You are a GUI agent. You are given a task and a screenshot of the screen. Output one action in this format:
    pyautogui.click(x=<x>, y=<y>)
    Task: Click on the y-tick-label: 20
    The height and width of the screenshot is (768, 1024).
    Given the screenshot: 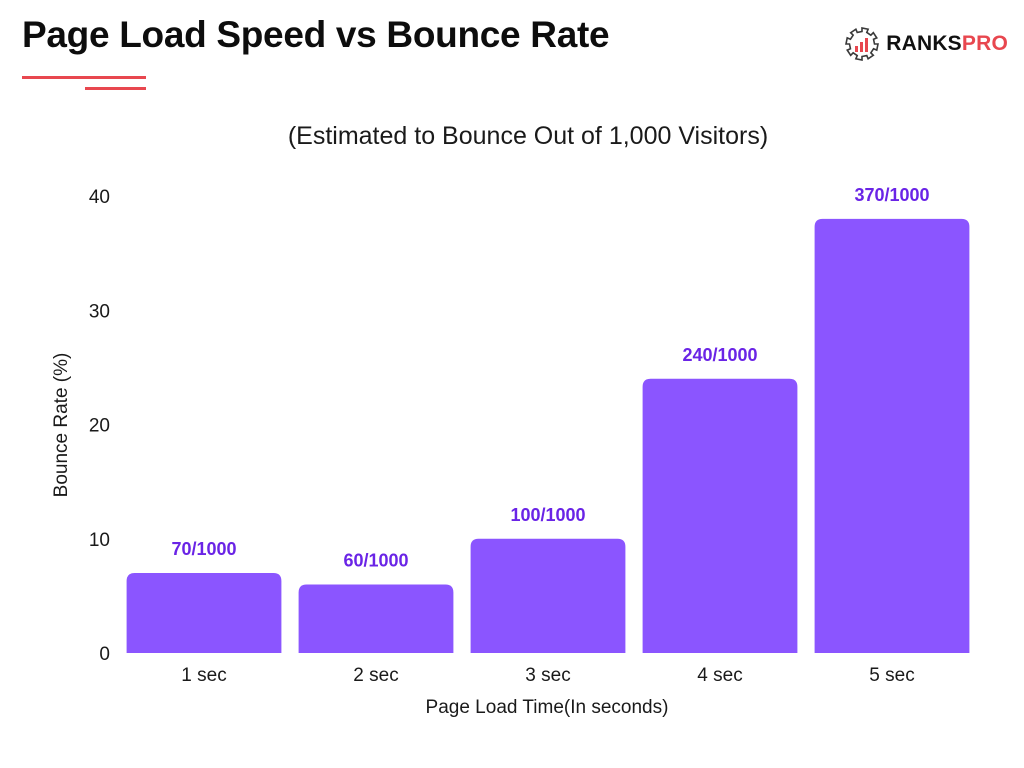 What is the action you would take?
    pyautogui.click(x=99, y=426)
    